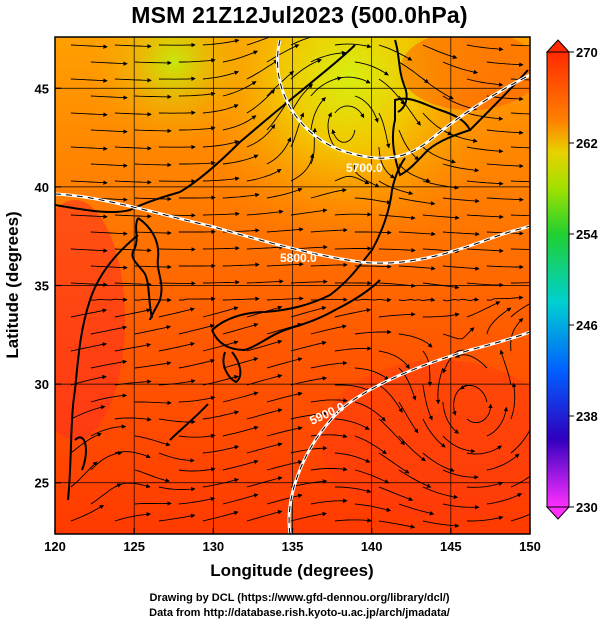 This screenshot has height=625, width=599. Describe the element at coordinates (587, 52) in the screenshot. I see `colorbar-tick-label: 270` at that location.